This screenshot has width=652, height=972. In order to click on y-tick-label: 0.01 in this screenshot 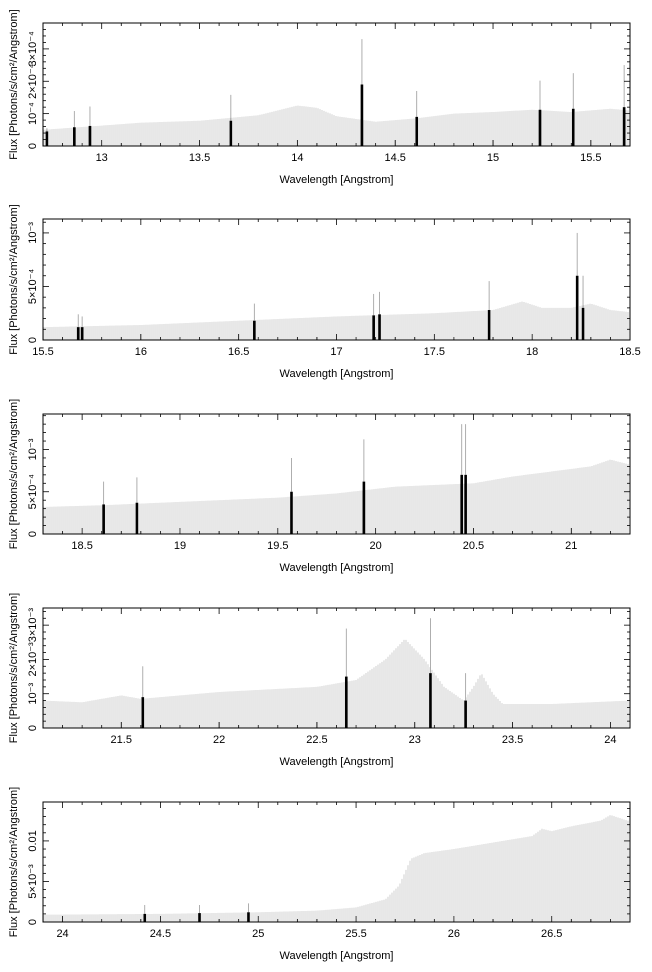, I will do `click(33, 840)`.